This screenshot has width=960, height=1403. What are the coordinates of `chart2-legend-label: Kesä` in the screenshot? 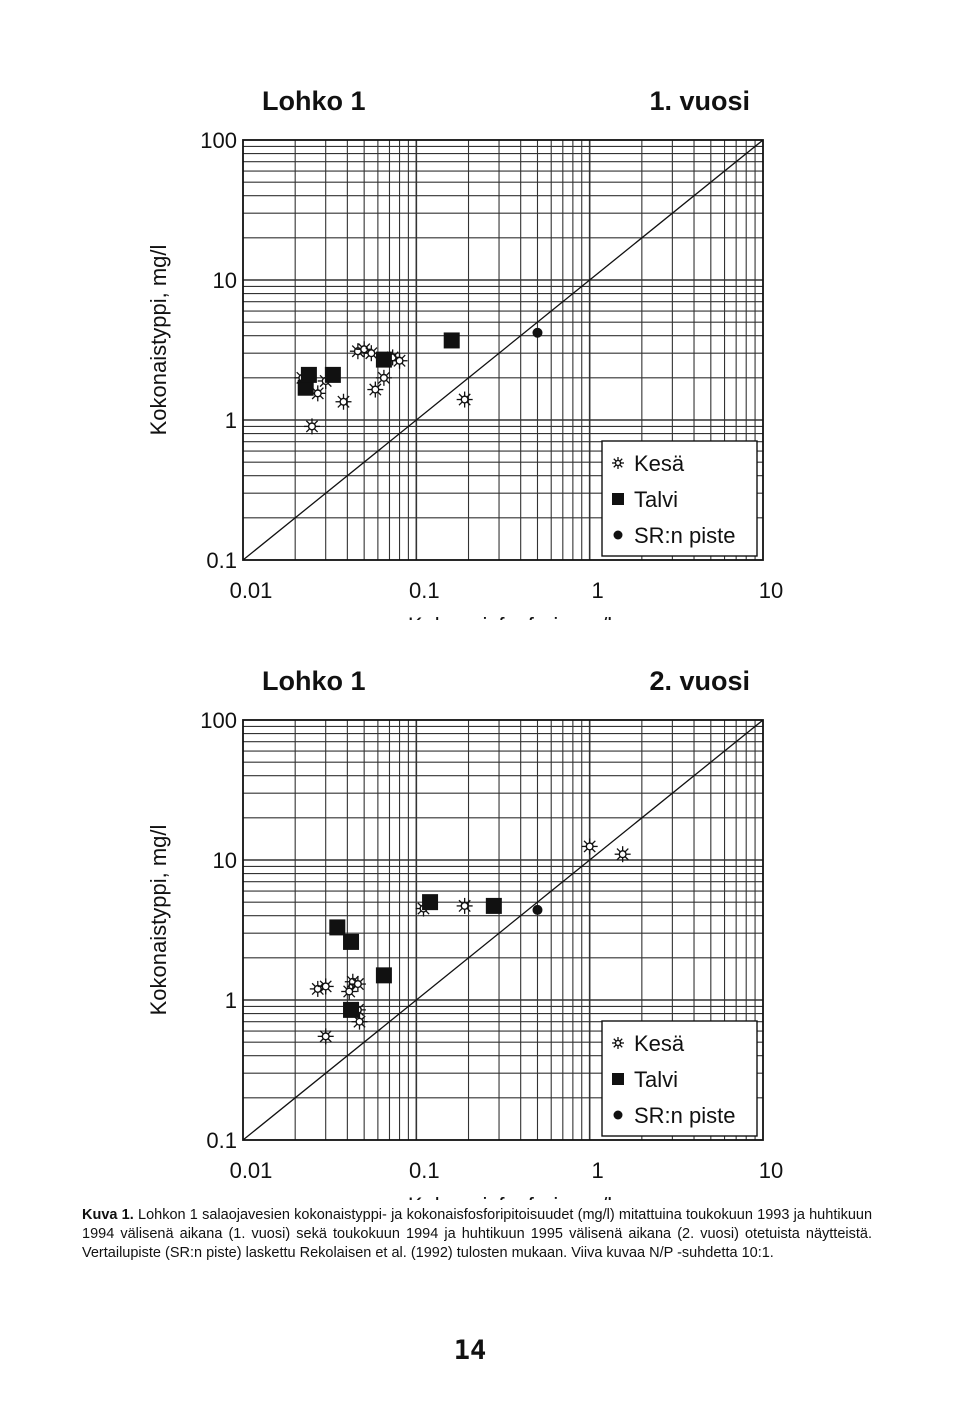 It's located at (659, 1043).